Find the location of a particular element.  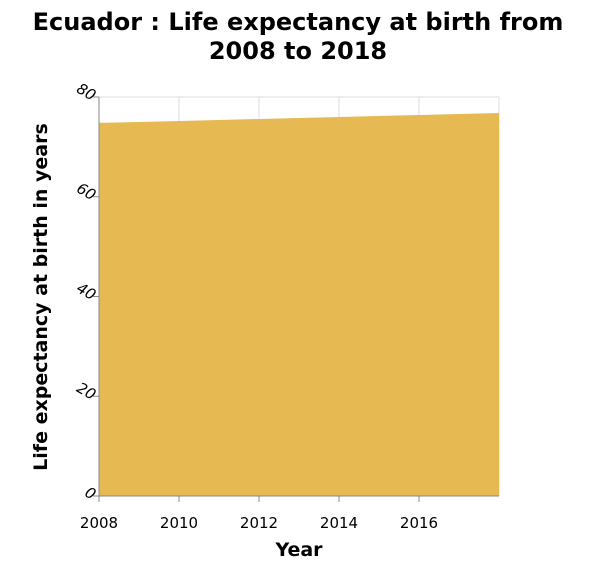

y-tick-label: 0 is located at coordinates (90, 493).